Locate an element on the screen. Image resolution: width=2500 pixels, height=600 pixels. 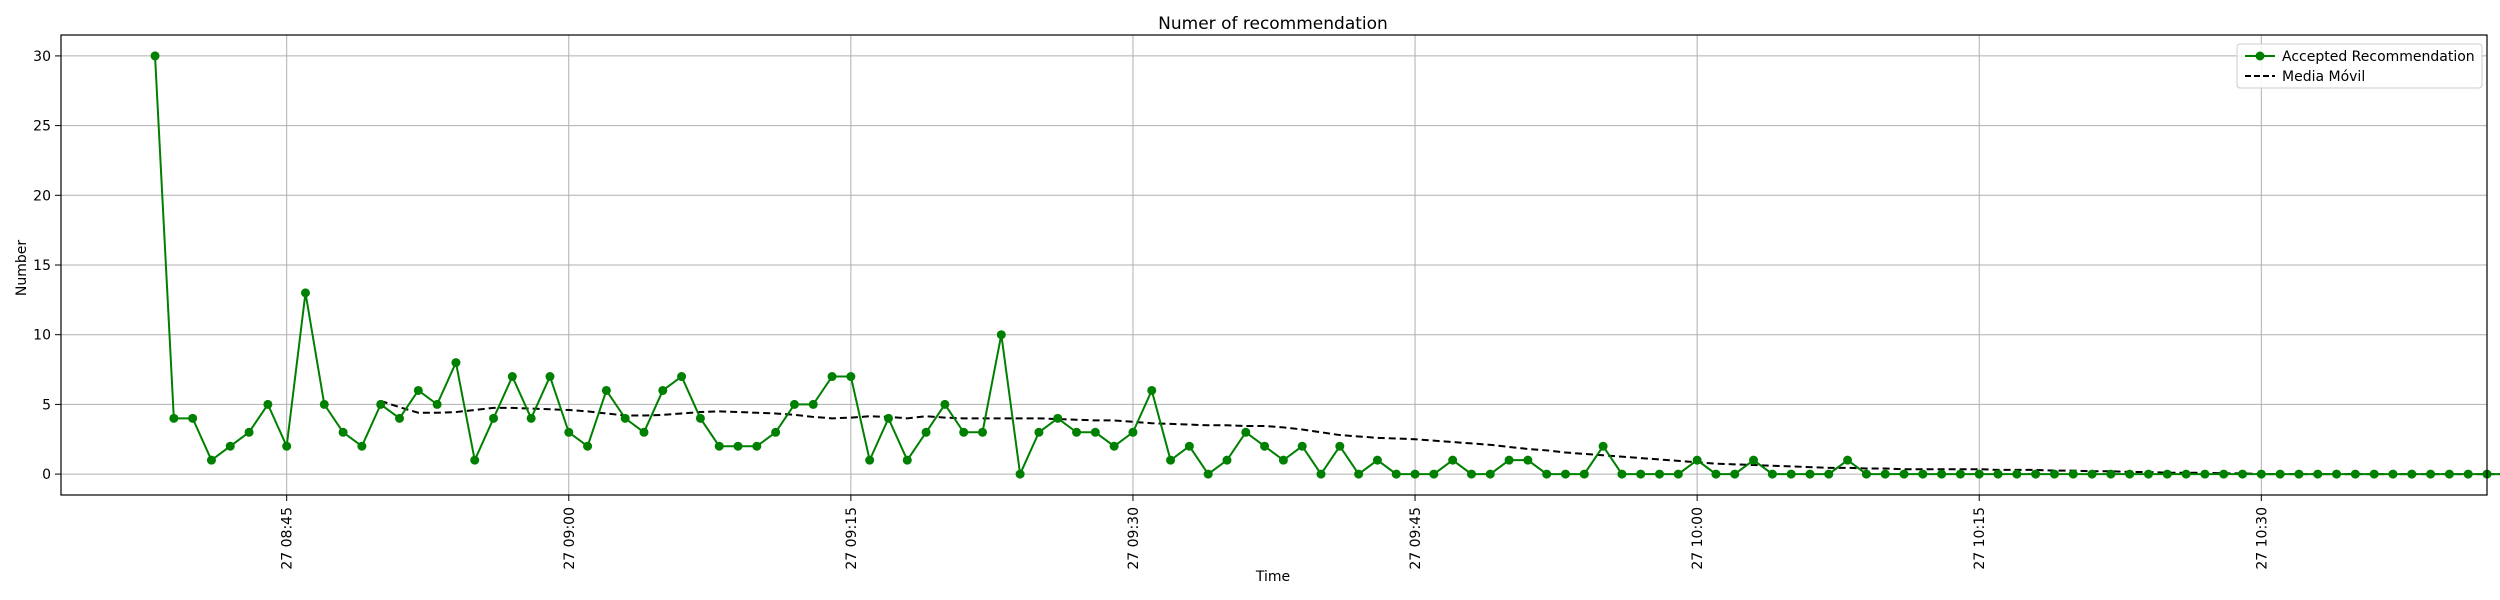
x-axis-label: Time is located at coordinates (1272, 577).